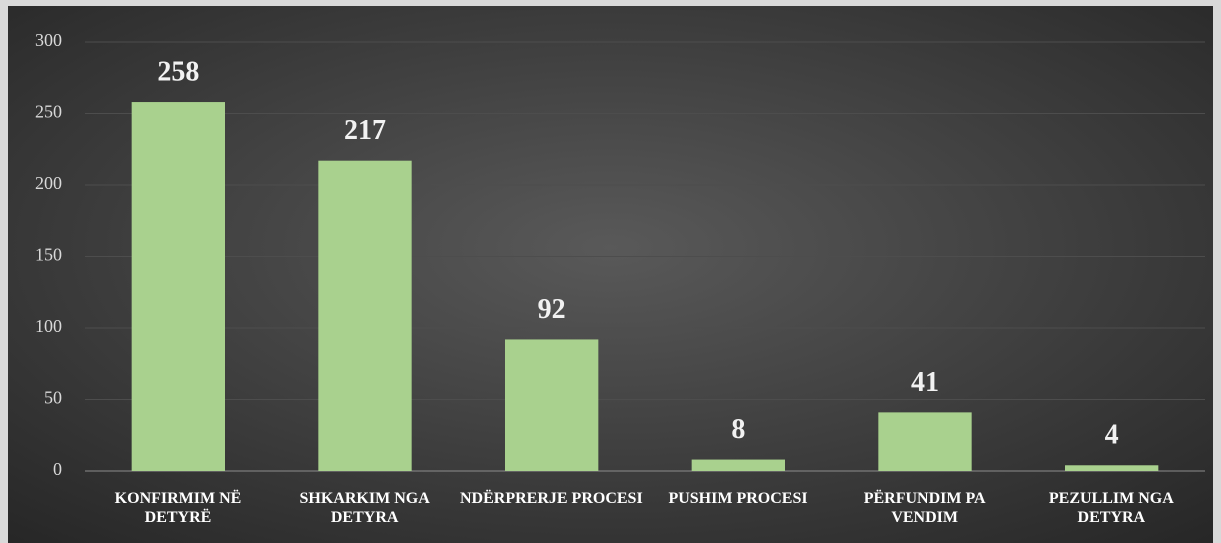  I want to click on data-label: 217, so click(365, 130).